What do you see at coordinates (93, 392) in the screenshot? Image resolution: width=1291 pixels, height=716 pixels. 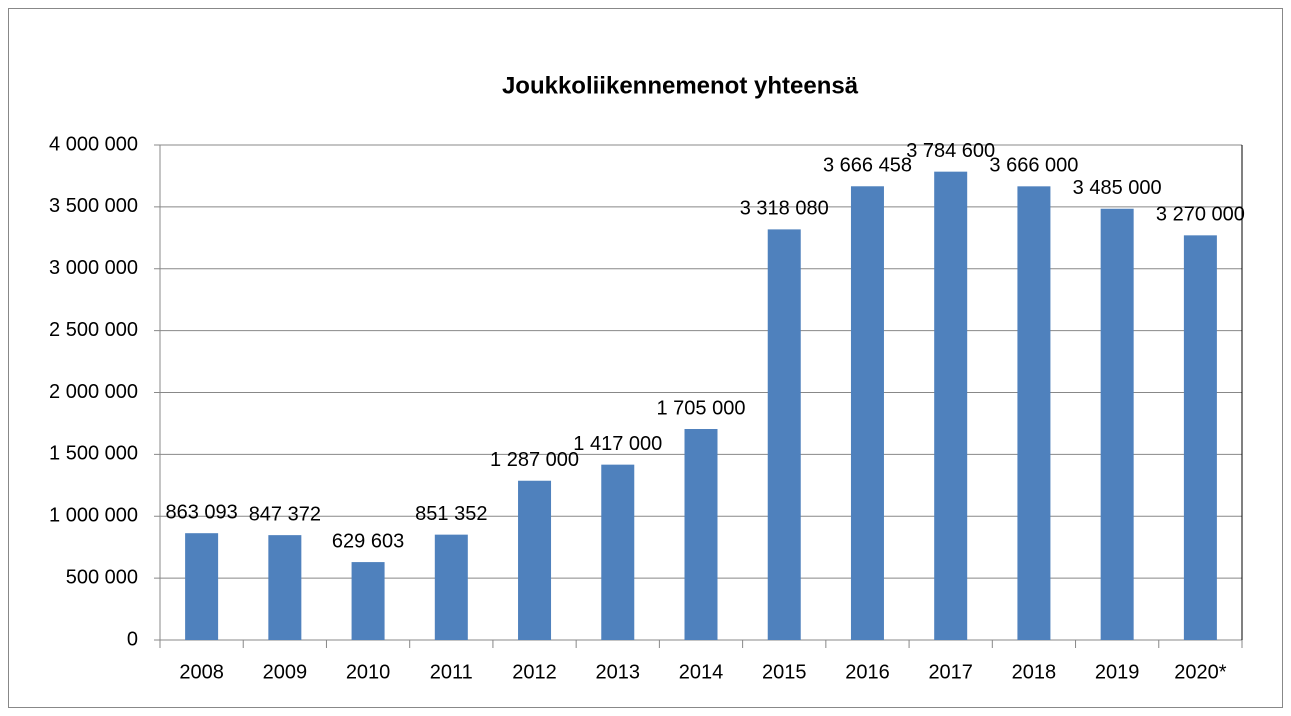 I see `y-tick-label: 2 000 000` at bounding box center [93, 392].